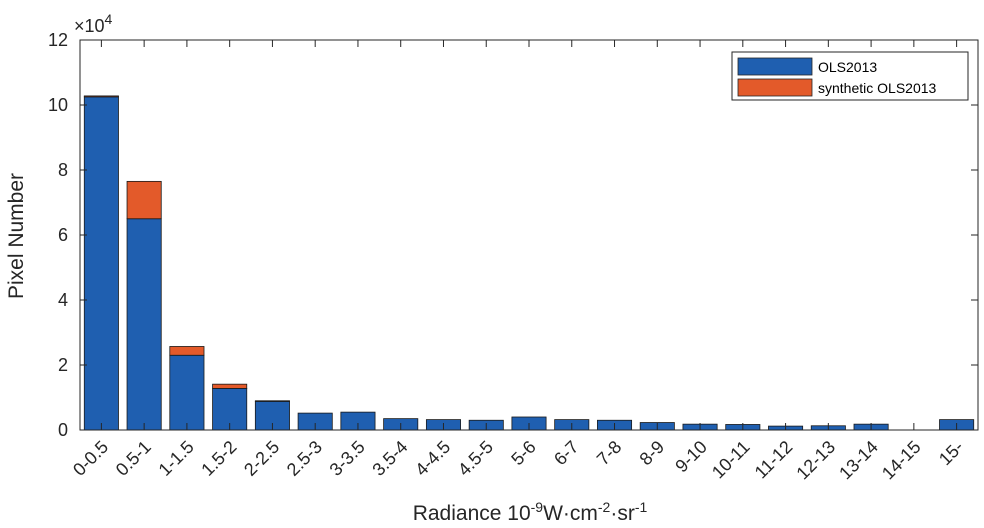 This screenshot has width=984, height=528. Describe the element at coordinates (877, 88) in the screenshot. I see `legend-label-synthetic-ols2013: synthetic OLS2013` at that location.